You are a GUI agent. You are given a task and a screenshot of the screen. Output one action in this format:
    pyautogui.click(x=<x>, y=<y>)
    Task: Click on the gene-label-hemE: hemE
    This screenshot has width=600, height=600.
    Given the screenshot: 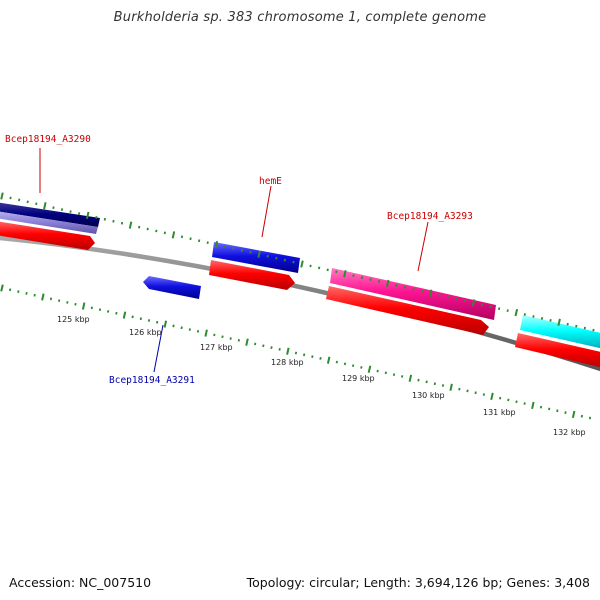 What is the action you would take?
    pyautogui.click(x=270, y=181)
    